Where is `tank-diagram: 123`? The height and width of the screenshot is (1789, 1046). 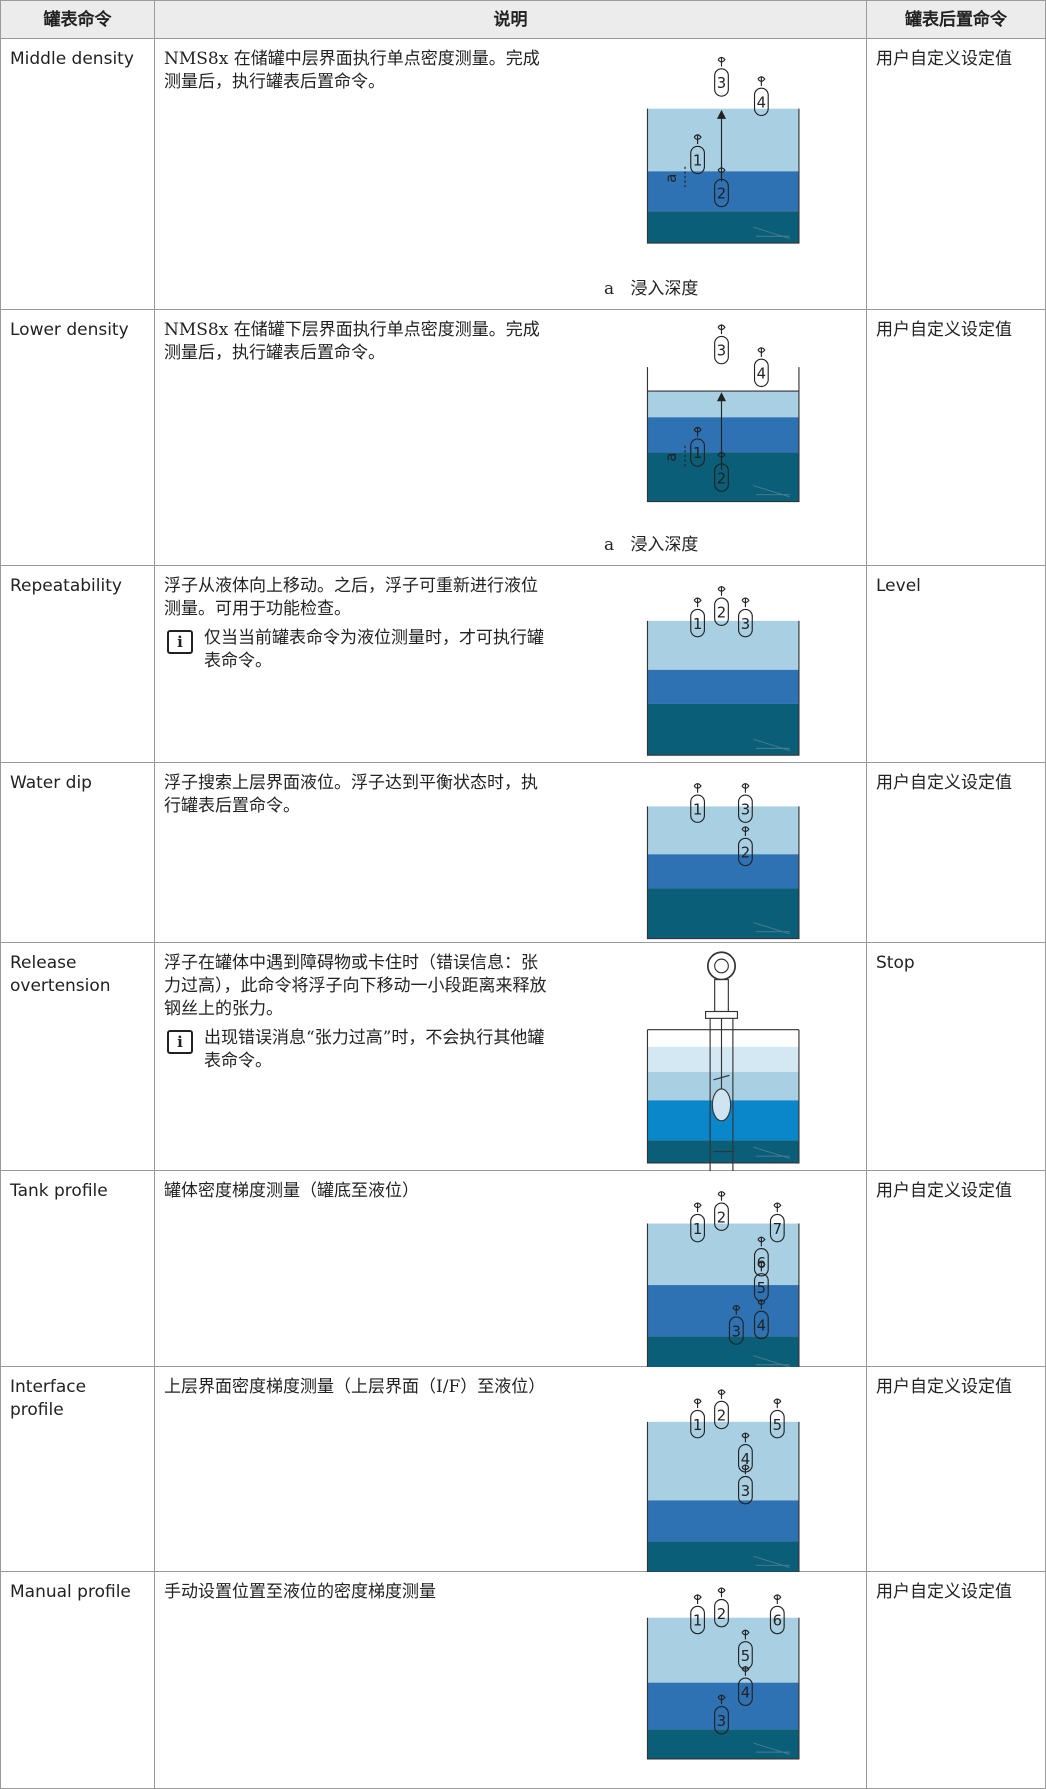 tank-diagram: 123 is located at coordinates (723, 671).